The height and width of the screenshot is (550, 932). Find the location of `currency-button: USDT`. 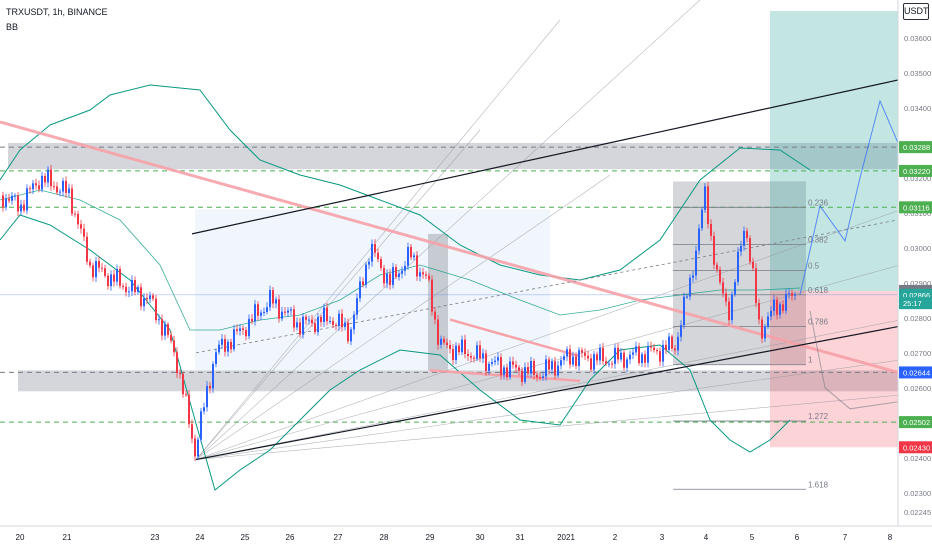

currency-button: USDT is located at coordinates (916, 11).